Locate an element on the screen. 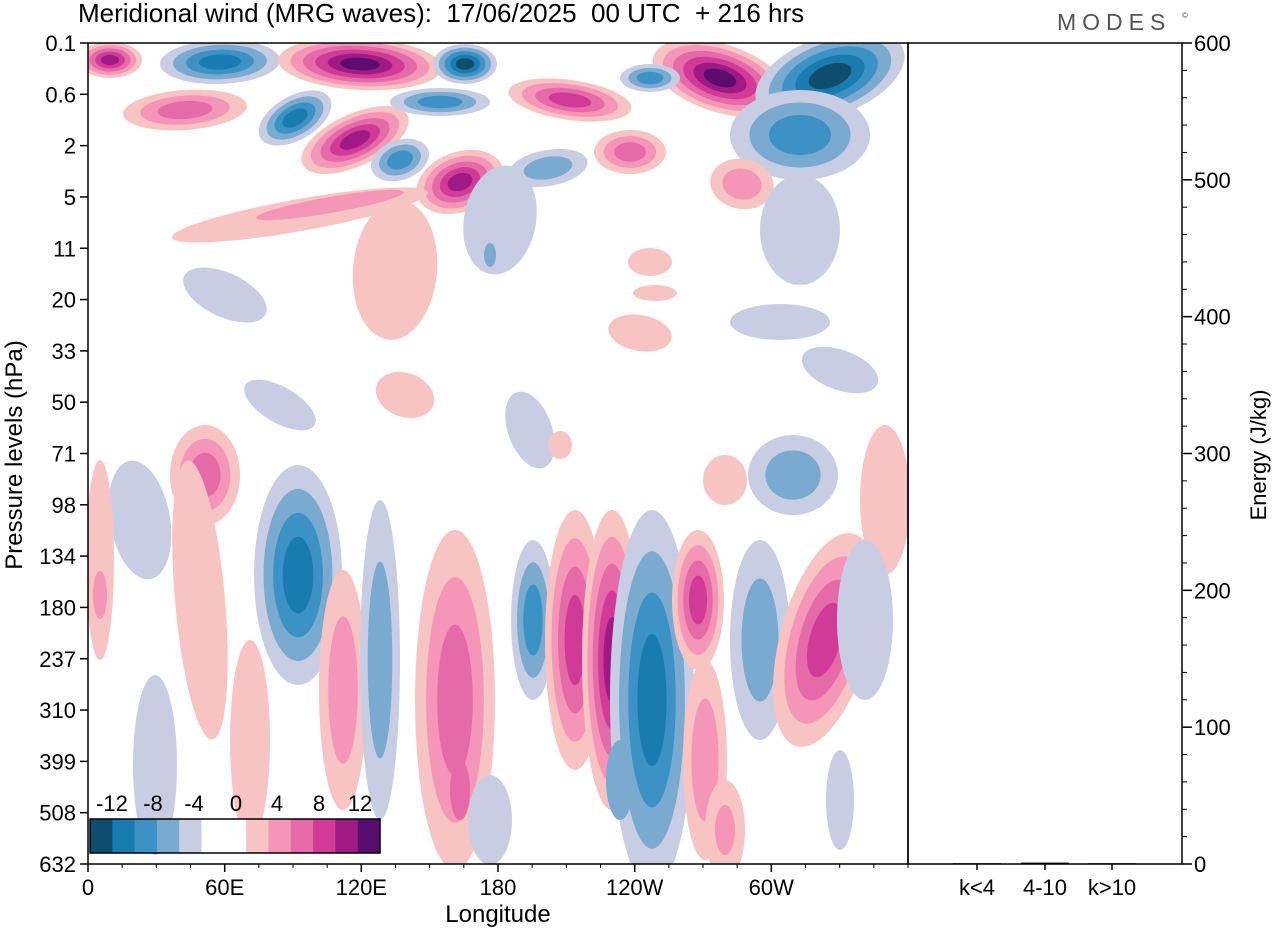 Image resolution: width=1280 pixels, height=930 pixels. x-axis-label: Longitude is located at coordinates (497, 914).